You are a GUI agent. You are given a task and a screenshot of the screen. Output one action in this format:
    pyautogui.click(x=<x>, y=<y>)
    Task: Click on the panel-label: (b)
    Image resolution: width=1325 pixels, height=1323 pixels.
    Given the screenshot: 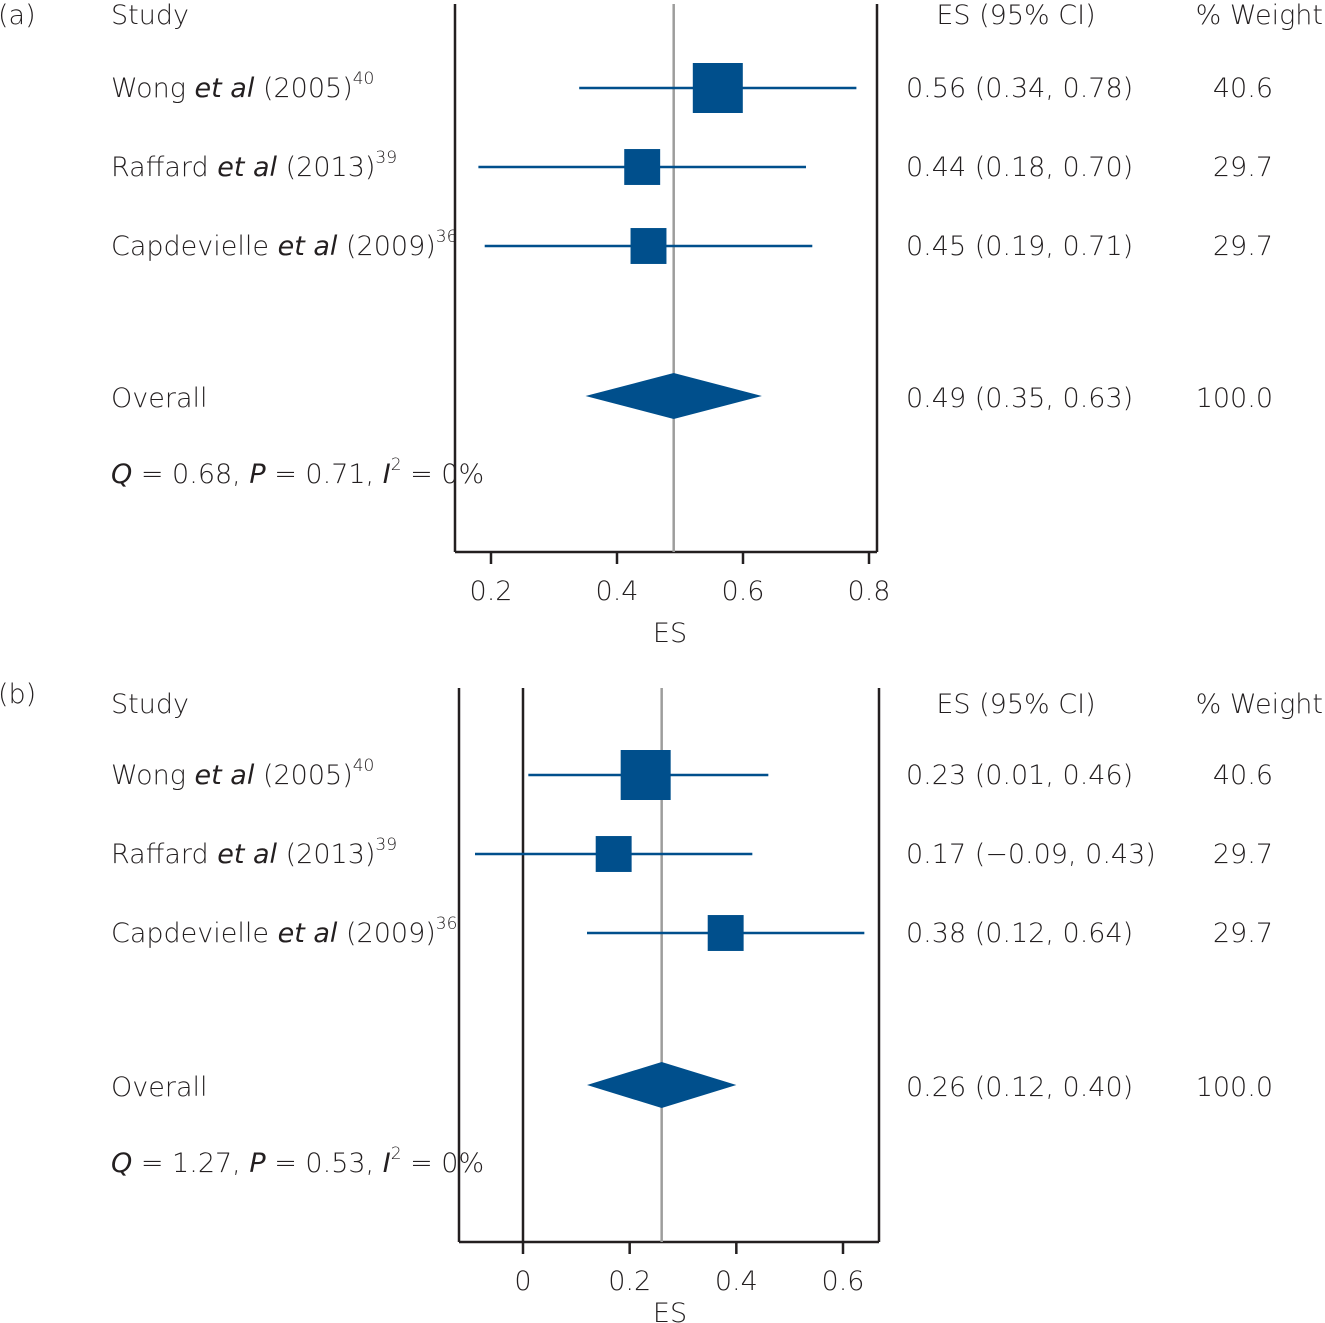 What is the action you would take?
    pyautogui.click(x=18, y=694)
    